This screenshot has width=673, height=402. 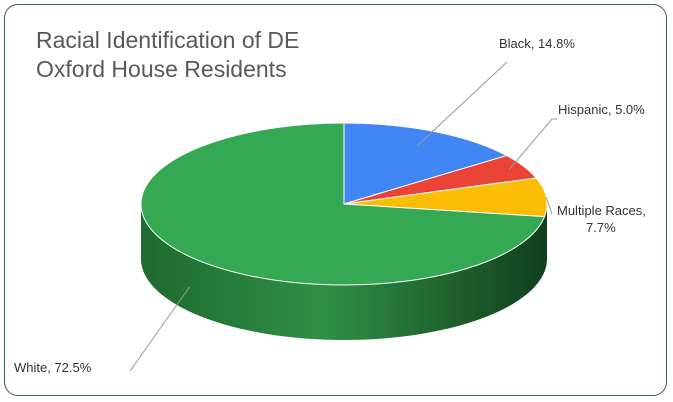 What do you see at coordinates (168, 40) in the screenshot?
I see `chart-title-line-1: Racial Identification of DE` at bounding box center [168, 40].